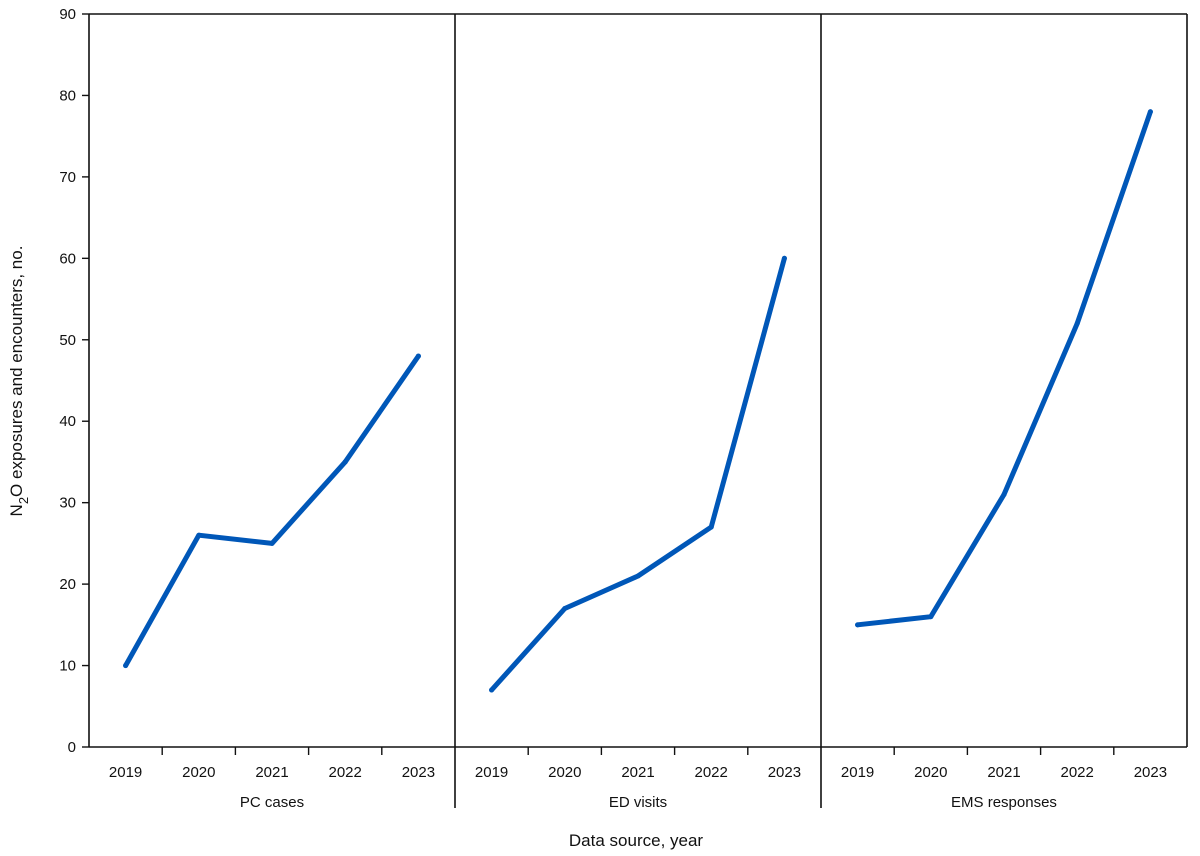 The image size is (1200, 856). What do you see at coordinates (67, 421) in the screenshot?
I see `y-tick-label: 40` at bounding box center [67, 421].